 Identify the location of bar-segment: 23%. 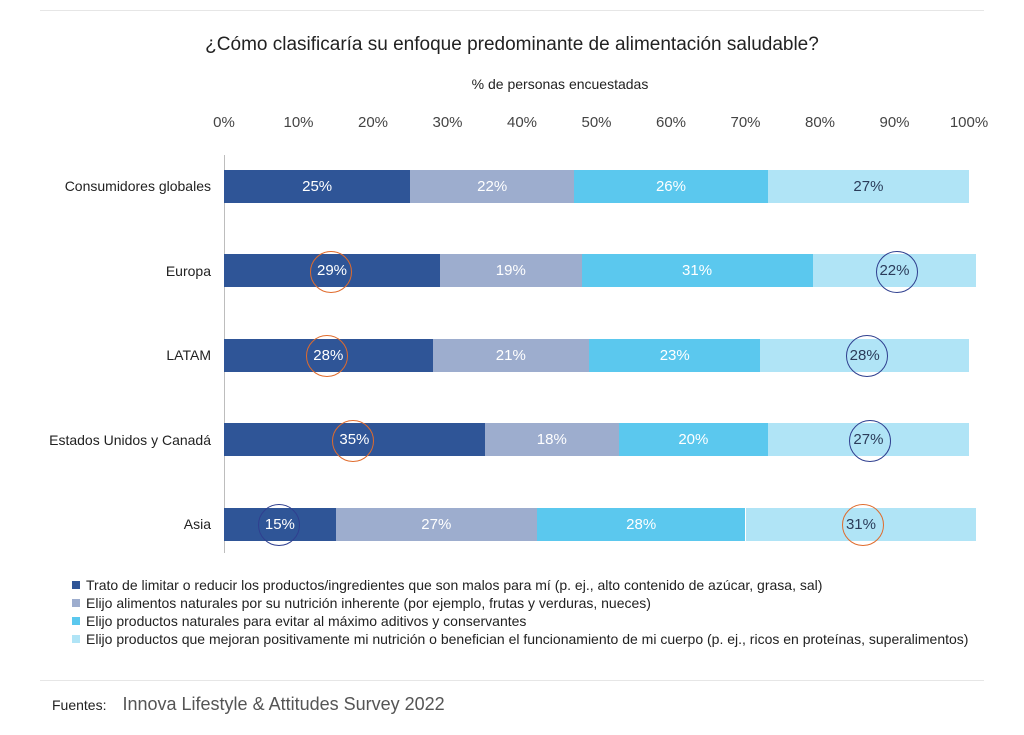
(675, 355).